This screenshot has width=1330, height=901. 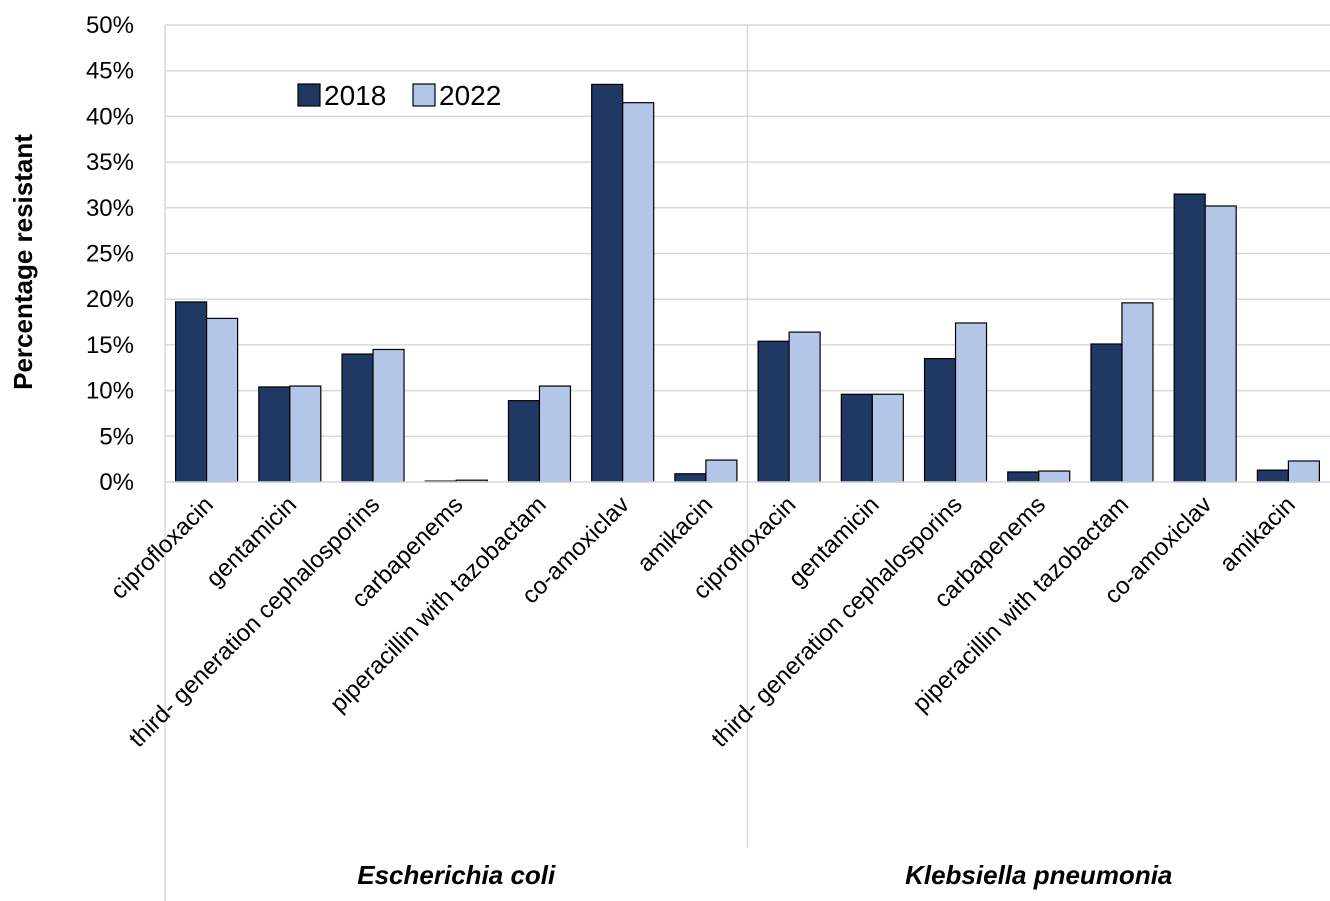 I want to click on y-tick-label: 35%, so click(x=110, y=162).